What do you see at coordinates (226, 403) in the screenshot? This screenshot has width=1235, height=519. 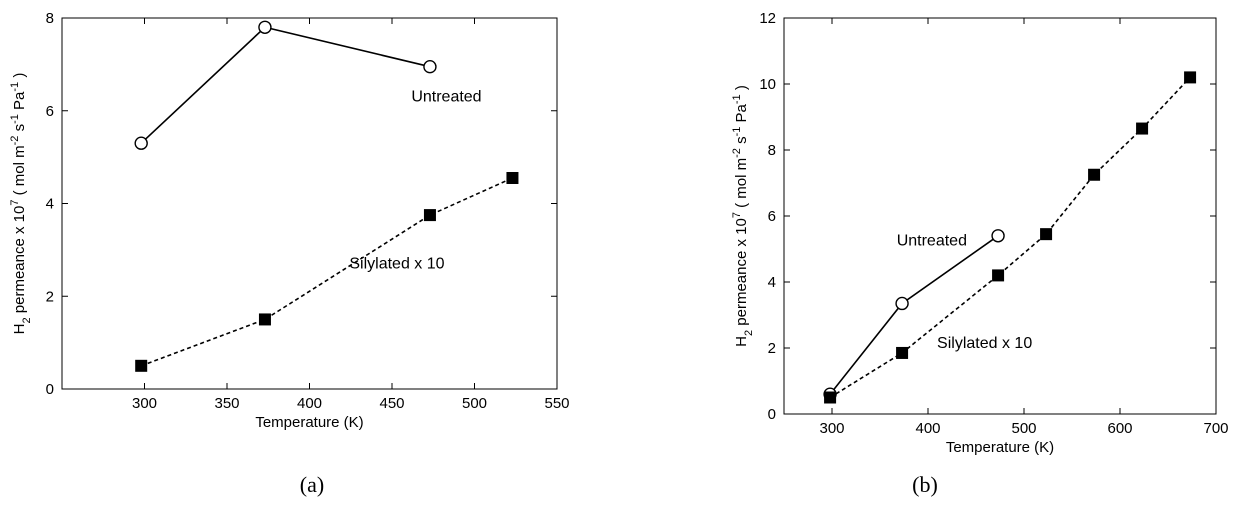 I see `x-tick-label: 350` at bounding box center [226, 403].